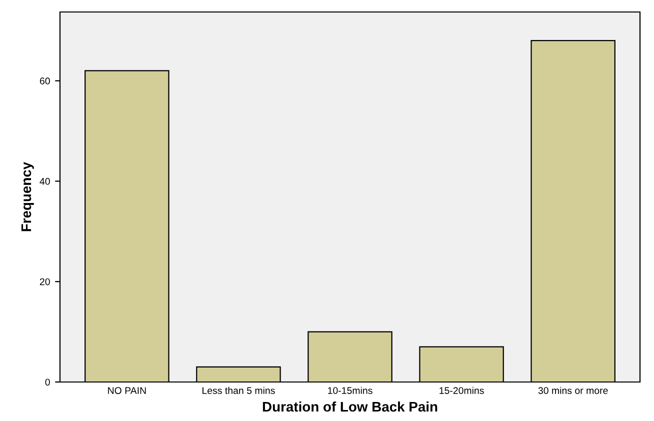 The width and height of the screenshot is (654, 421). I want to click on y-tick-label: 0, so click(47, 382).